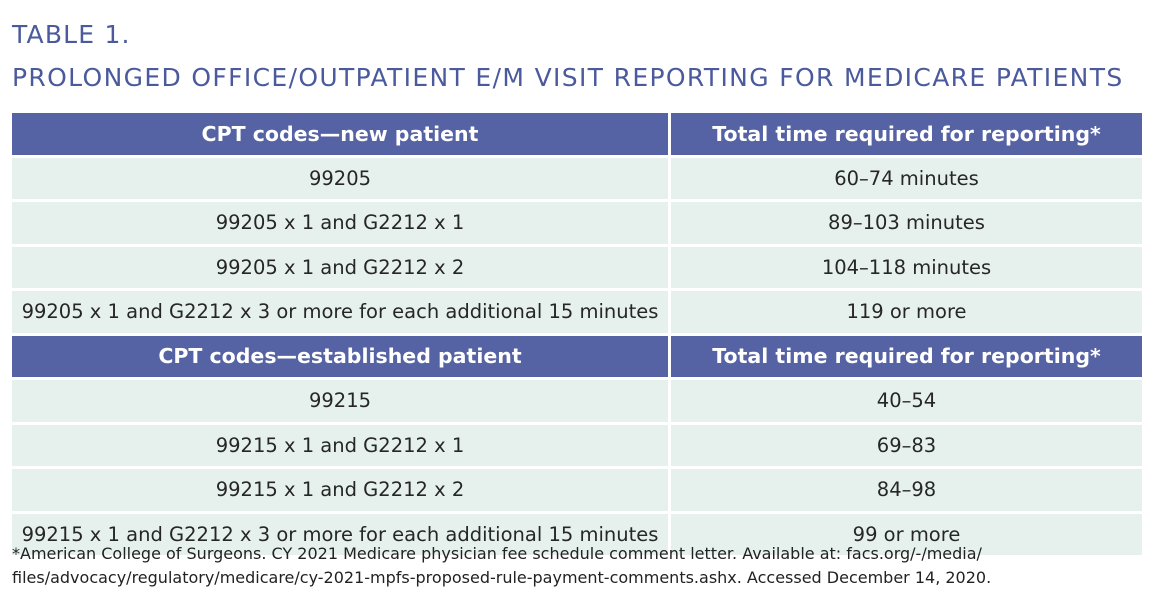 The width and height of the screenshot is (1156, 599). I want to click on total-time-cell: 119 or more, so click(906, 312).